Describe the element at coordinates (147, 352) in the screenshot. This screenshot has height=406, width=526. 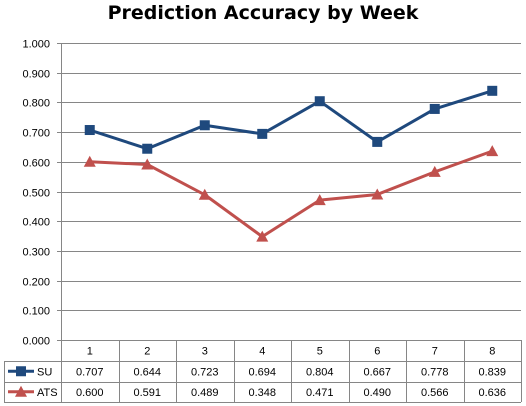
I see `x-tick-label: 2` at that location.